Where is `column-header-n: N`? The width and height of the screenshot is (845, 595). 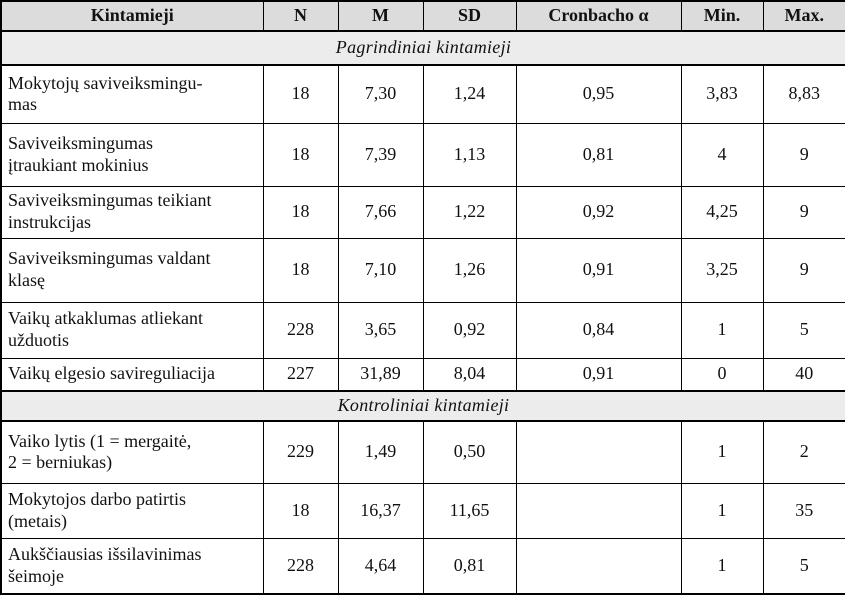
column-header-n: N is located at coordinates (300, 16).